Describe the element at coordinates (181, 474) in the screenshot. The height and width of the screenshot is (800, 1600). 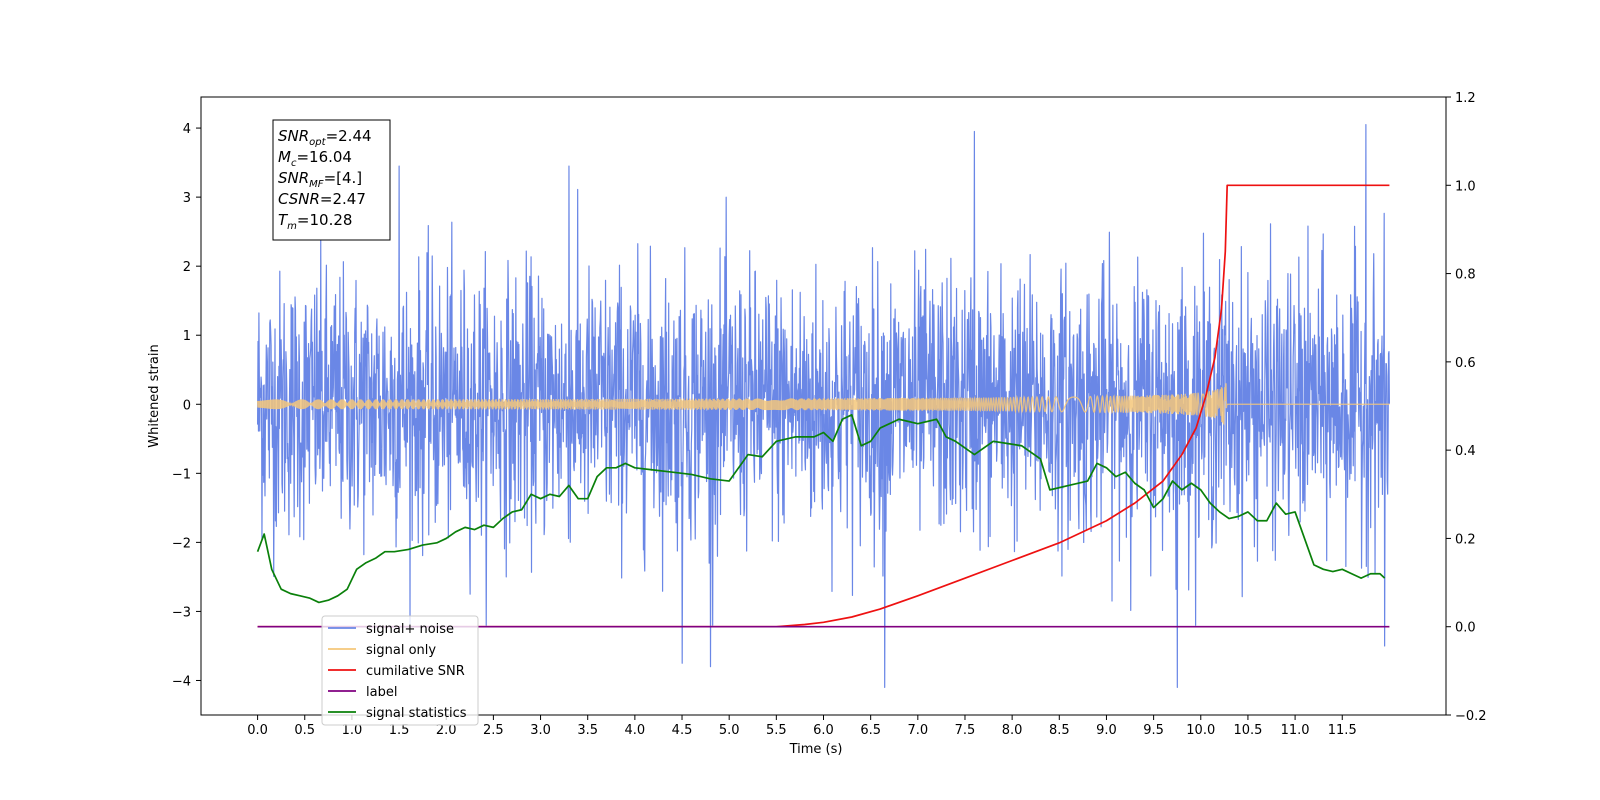
I see `y-tick-label: −1` at that location.